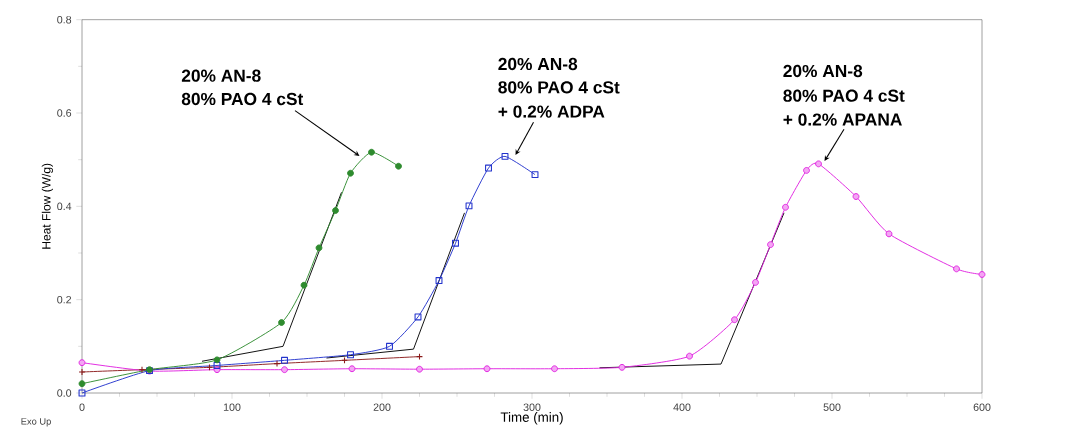 This screenshot has height=429, width=1080. What do you see at coordinates (82, 407) in the screenshot?
I see `x-tick-label: 0` at bounding box center [82, 407].